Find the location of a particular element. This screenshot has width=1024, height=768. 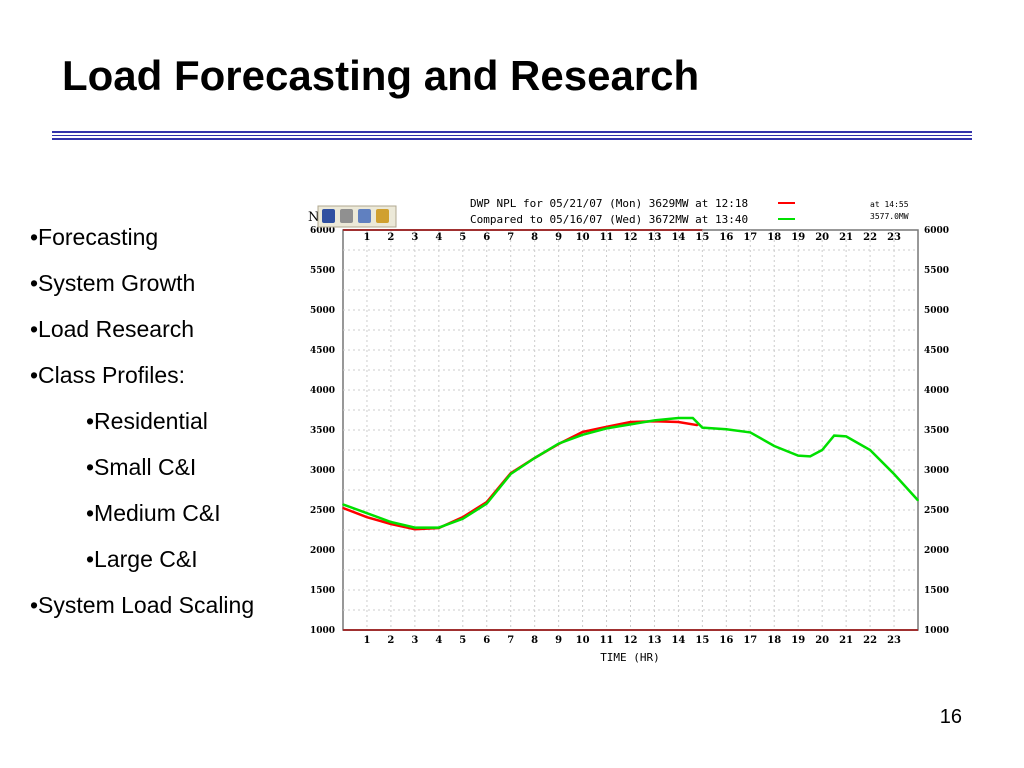

x-tick-label-top: 12 is located at coordinates (631, 237).